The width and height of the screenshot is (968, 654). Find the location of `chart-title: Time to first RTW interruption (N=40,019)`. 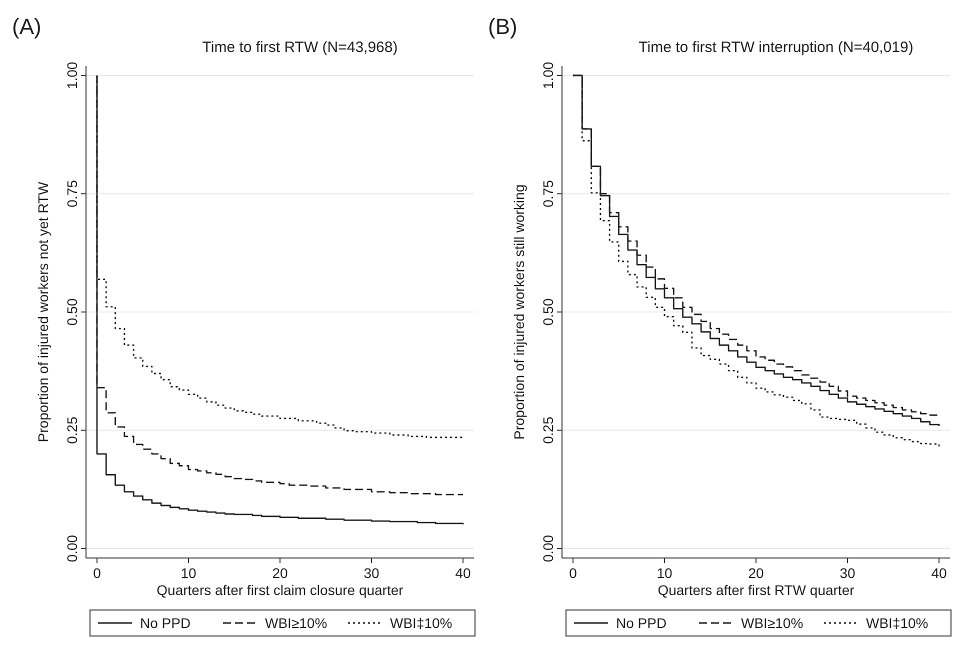

chart-title: Time to first RTW interruption (N=40,019) is located at coordinates (776, 47).